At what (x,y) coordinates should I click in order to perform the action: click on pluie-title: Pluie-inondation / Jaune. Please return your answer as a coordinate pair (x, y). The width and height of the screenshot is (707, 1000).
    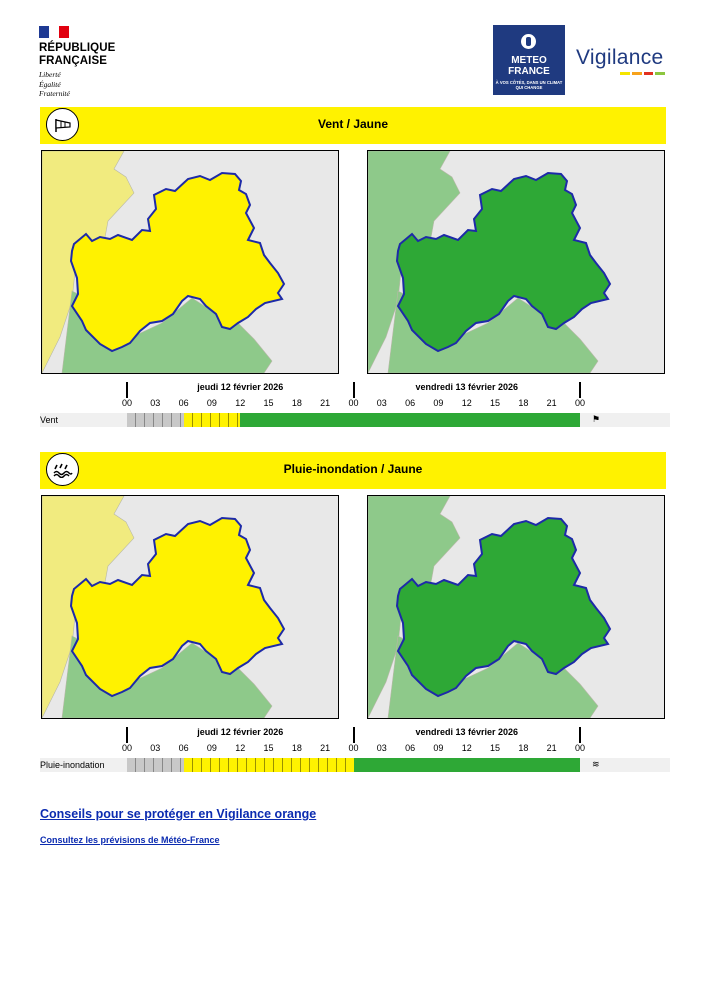
    Looking at the image, I should click on (353, 469).